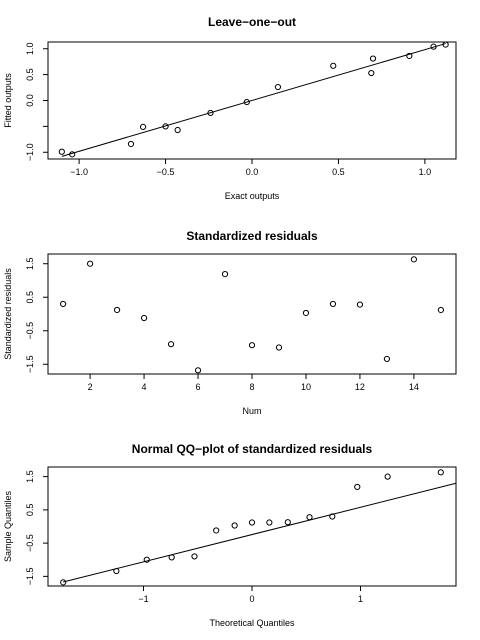  What do you see at coordinates (30, 152) in the screenshot?
I see `y-tick-label: −1.0` at bounding box center [30, 152].